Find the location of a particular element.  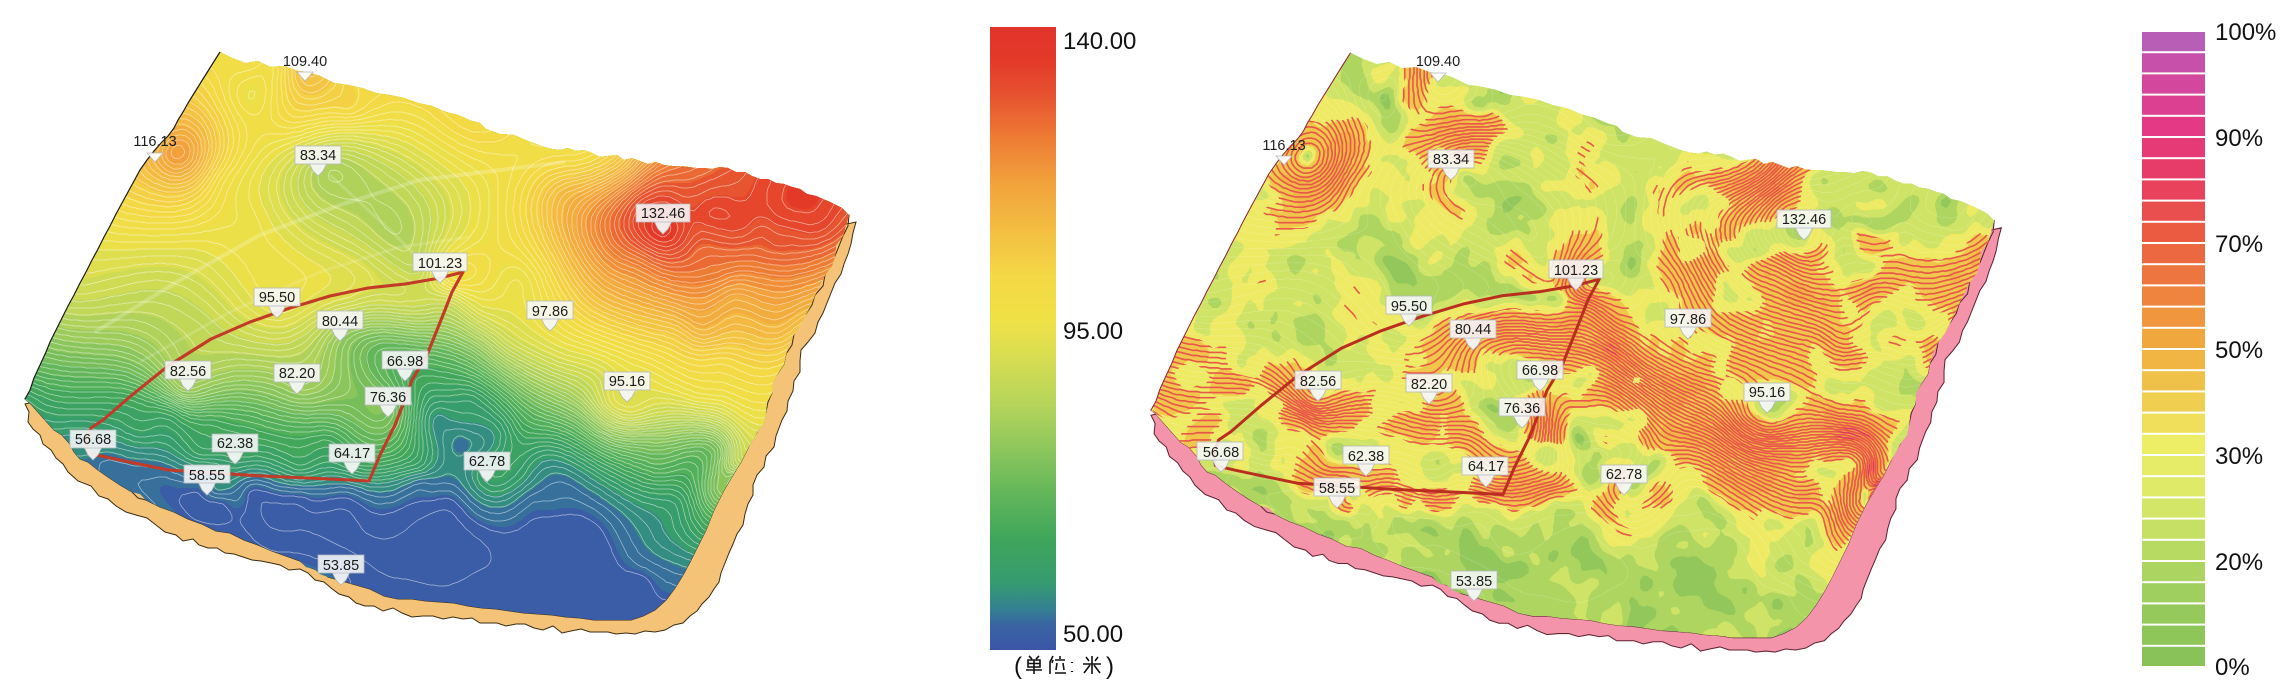

svg-text: 50.00 is located at coordinates (1093, 634).